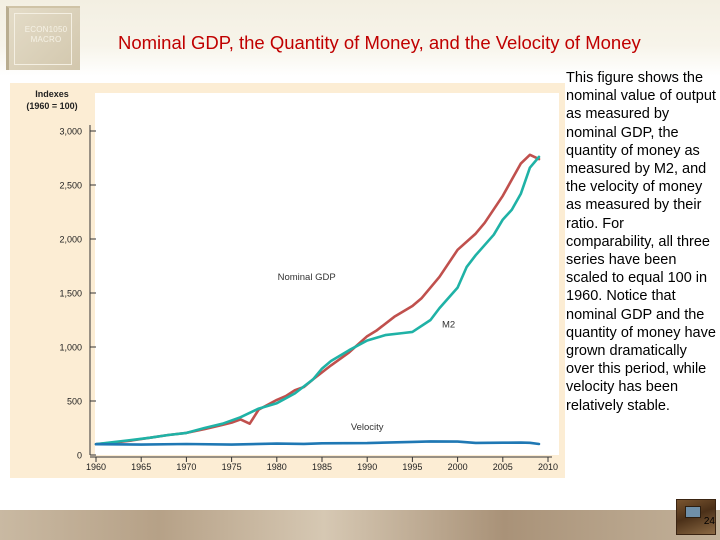 The height and width of the screenshot is (540, 720). I want to click on y-tick-label-1000: 1,000, so click(70, 348).